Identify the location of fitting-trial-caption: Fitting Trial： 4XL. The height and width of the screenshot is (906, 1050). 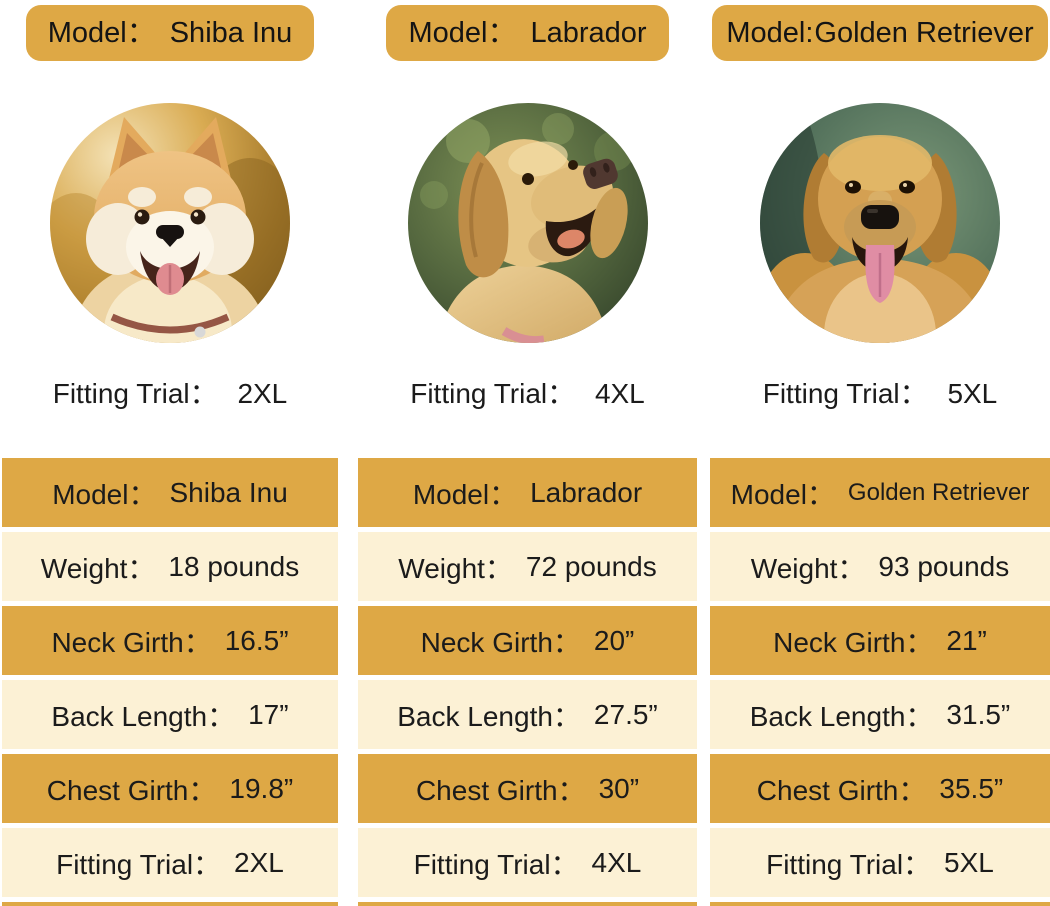
(527, 394).